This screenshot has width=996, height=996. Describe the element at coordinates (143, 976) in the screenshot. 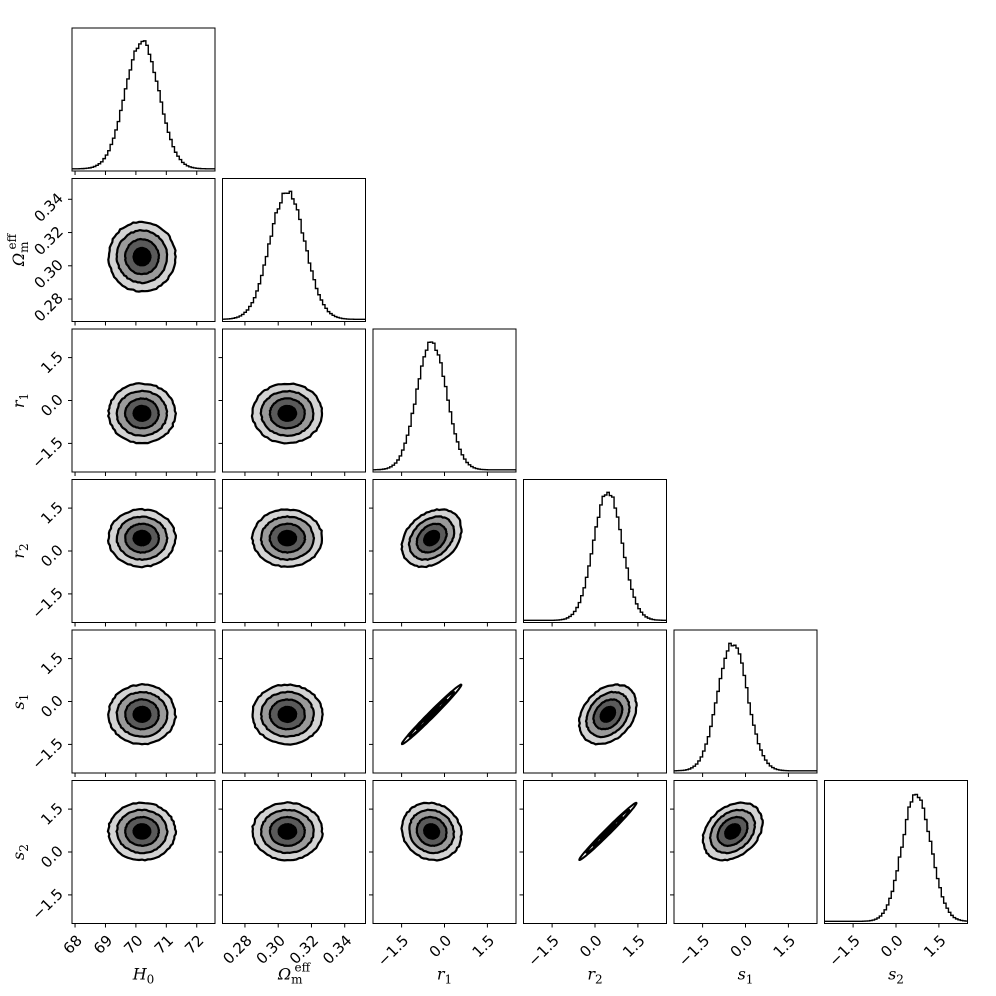

I see `x-axis-label-H0: H0` at that location.